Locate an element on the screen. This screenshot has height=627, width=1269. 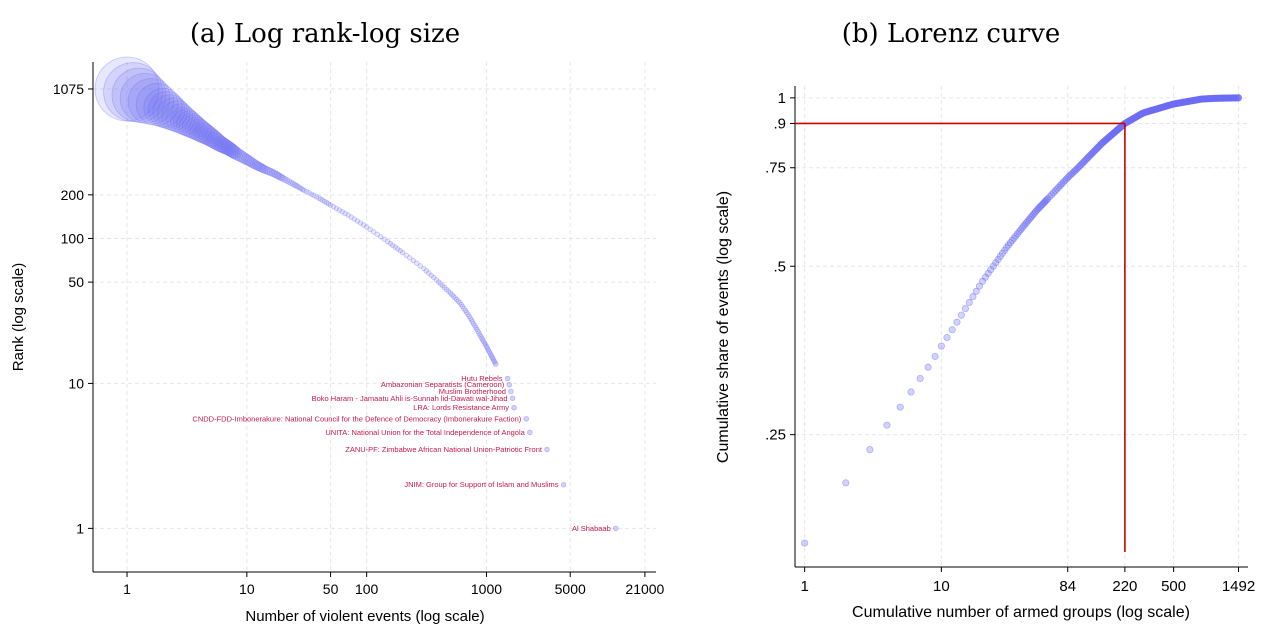
panel-a-x-tick-label: 50 is located at coordinates (331, 589).